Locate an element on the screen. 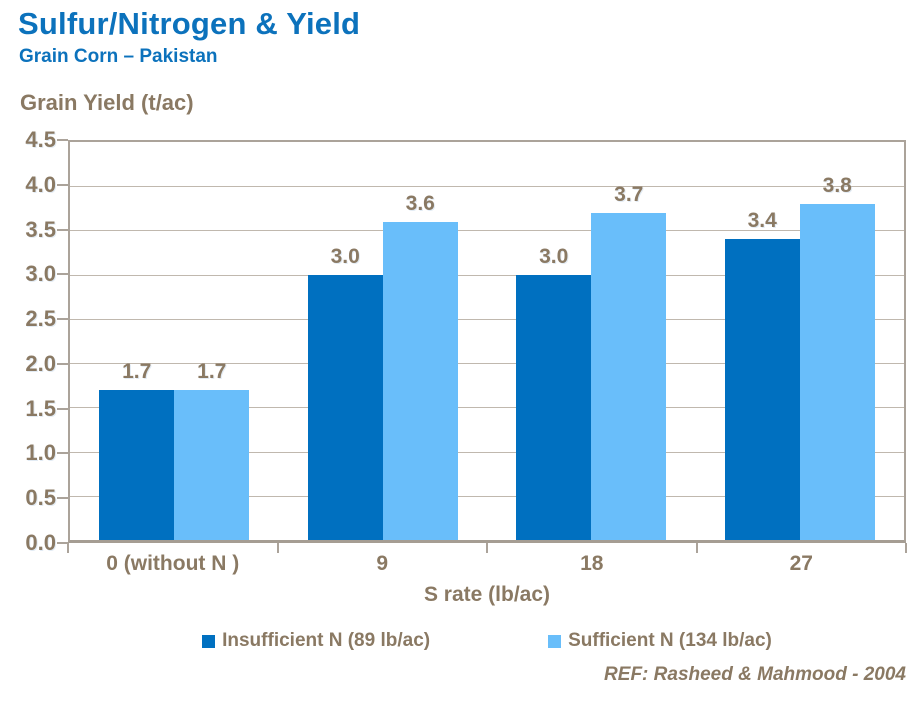 The height and width of the screenshot is (703, 922). bar-value-label: 3.8 is located at coordinates (837, 185).